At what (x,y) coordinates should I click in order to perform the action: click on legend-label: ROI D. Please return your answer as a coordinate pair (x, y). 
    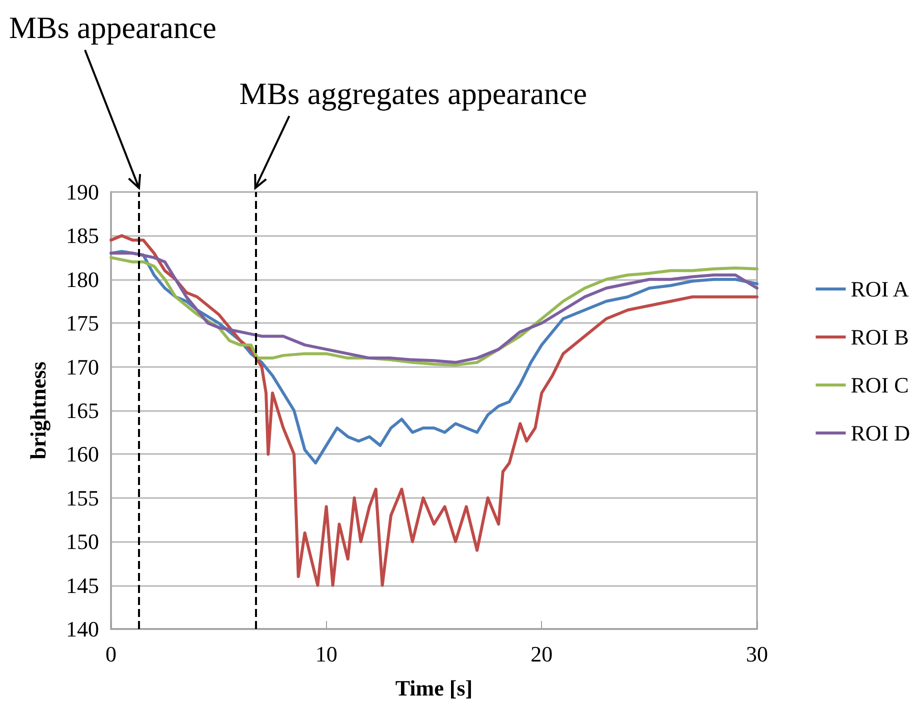
    Looking at the image, I should click on (880, 433).